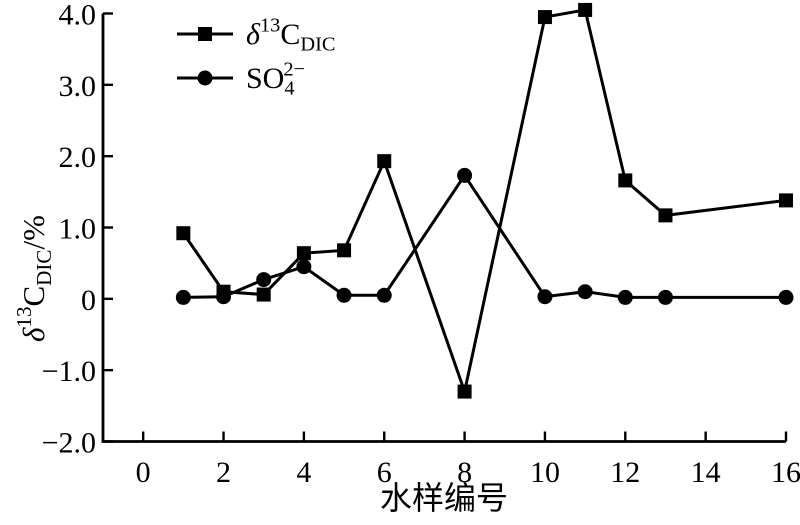 The height and width of the screenshot is (525, 800). I want to click on label-part: SO, so click(265, 78).